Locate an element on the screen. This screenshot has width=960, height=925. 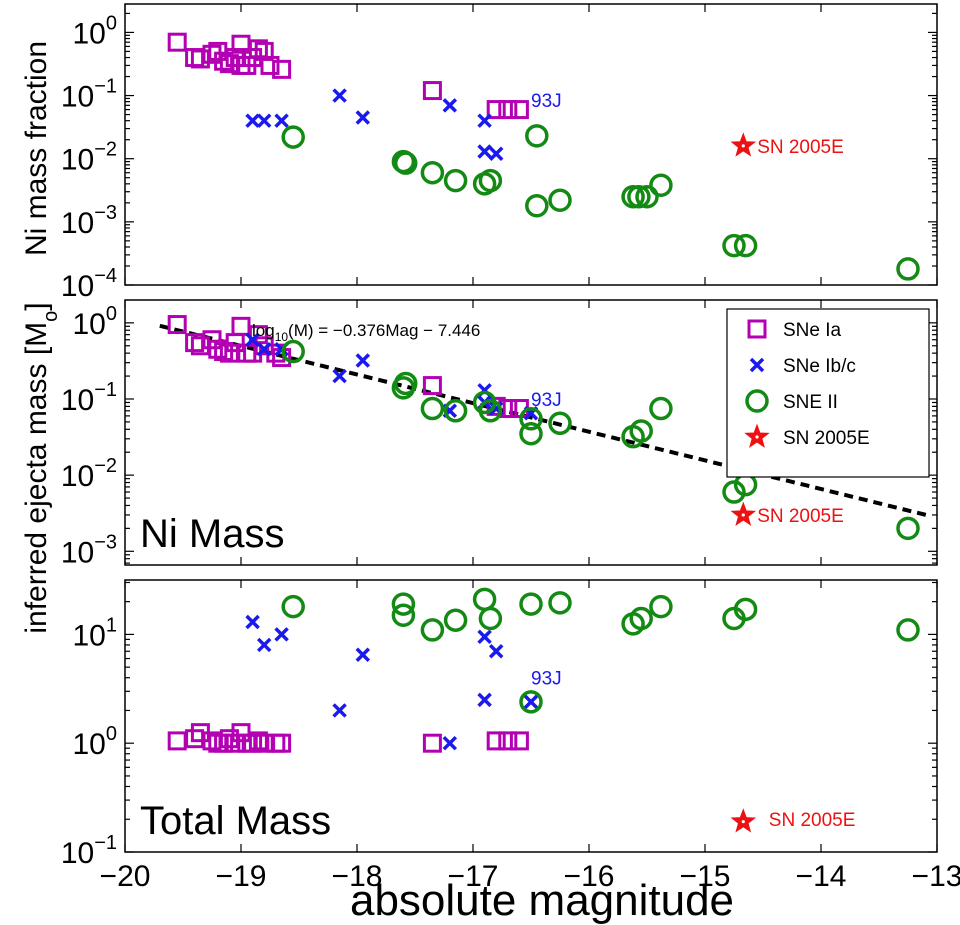
y-axis-label-close: ] is located at coordinates (36, 306).